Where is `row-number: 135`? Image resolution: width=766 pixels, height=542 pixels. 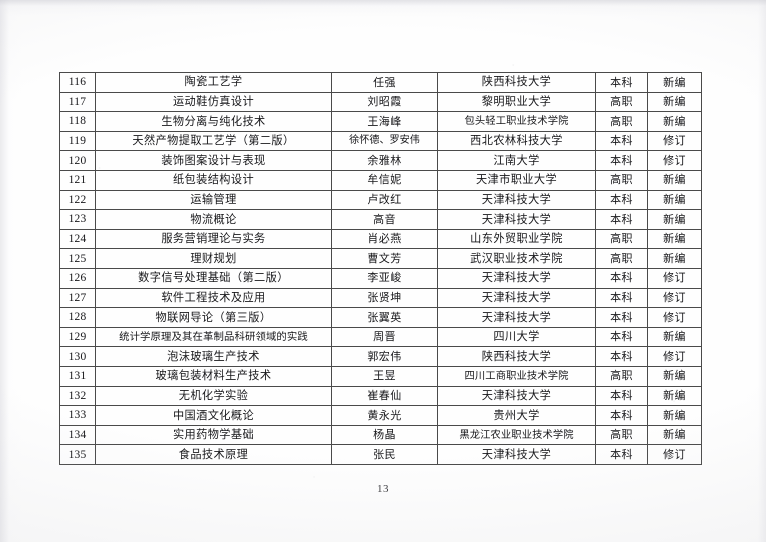
row-number: 135 is located at coordinates (77, 454).